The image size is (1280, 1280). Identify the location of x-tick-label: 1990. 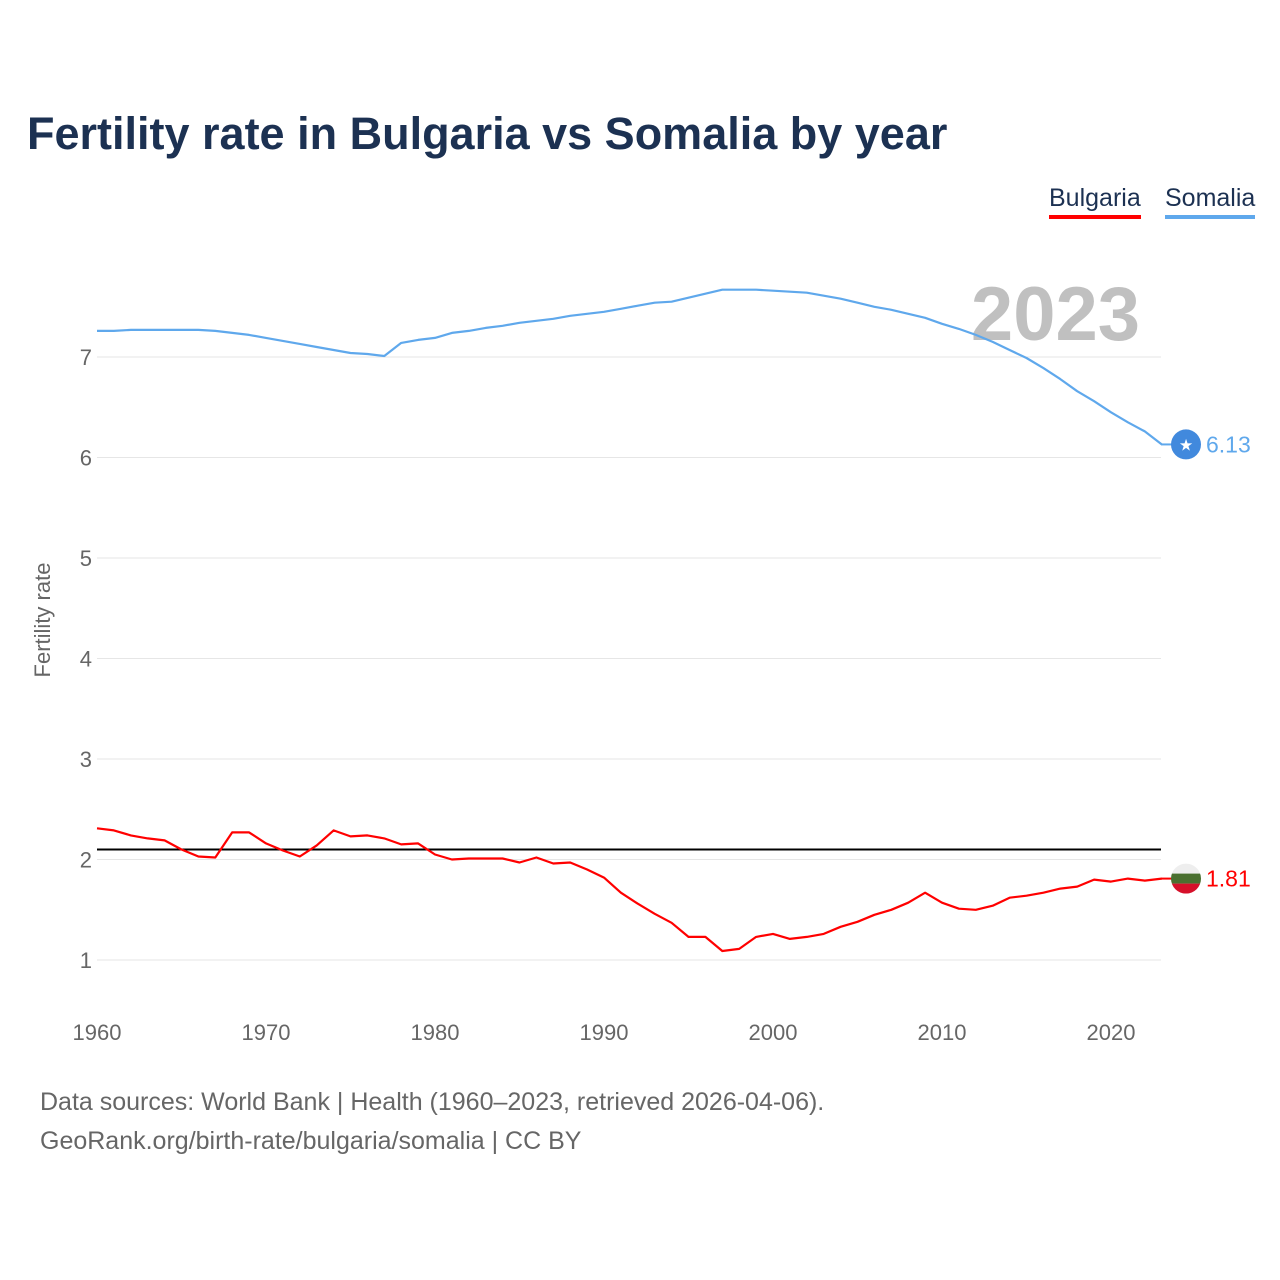
(604, 1032).